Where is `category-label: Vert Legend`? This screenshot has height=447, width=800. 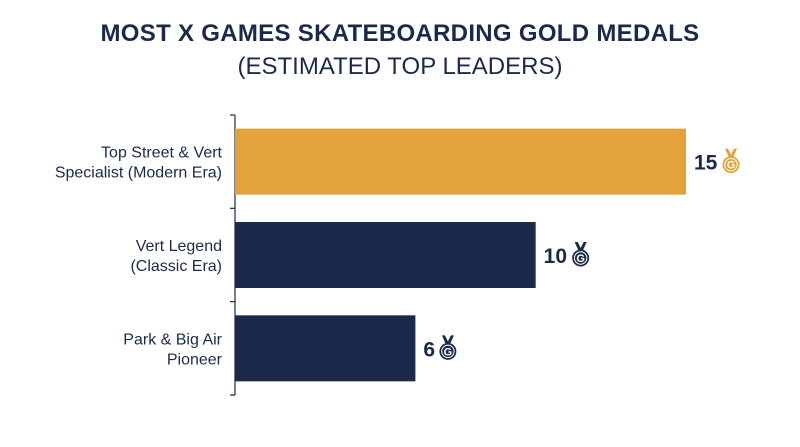 category-label: Vert Legend is located at coordinates (179, 246).